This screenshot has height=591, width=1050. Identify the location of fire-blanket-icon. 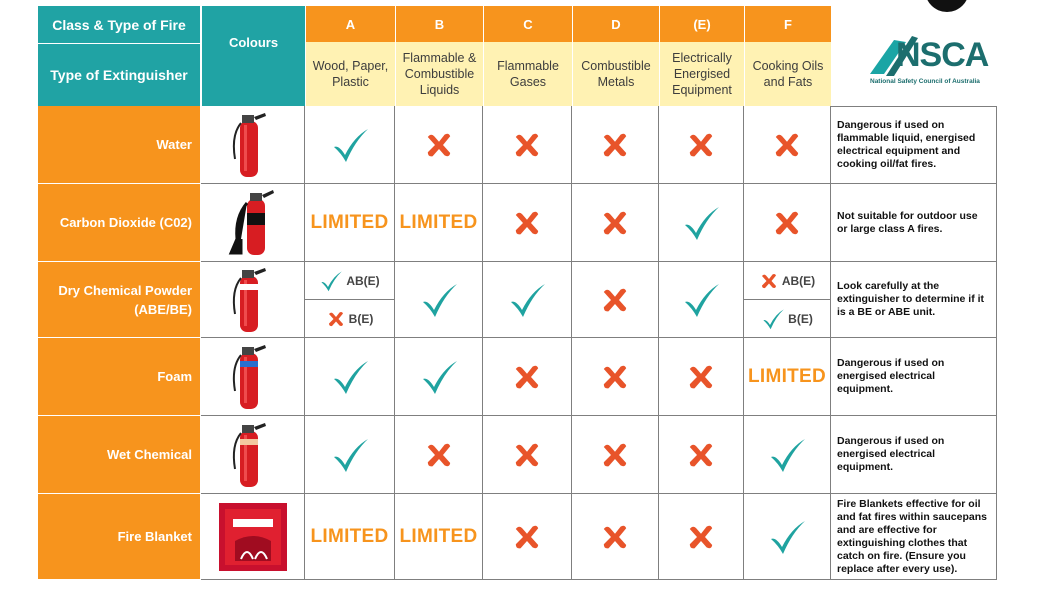
(252, 536).